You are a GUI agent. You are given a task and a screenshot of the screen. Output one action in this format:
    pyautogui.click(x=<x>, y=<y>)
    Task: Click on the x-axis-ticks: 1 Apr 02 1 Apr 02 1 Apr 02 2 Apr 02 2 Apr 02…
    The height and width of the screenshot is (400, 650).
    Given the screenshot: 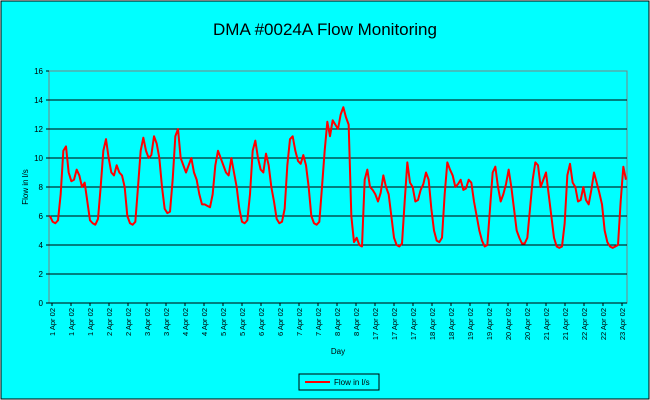 What is the action you would take?
    pyautogui.click(x=337, y=321)
    